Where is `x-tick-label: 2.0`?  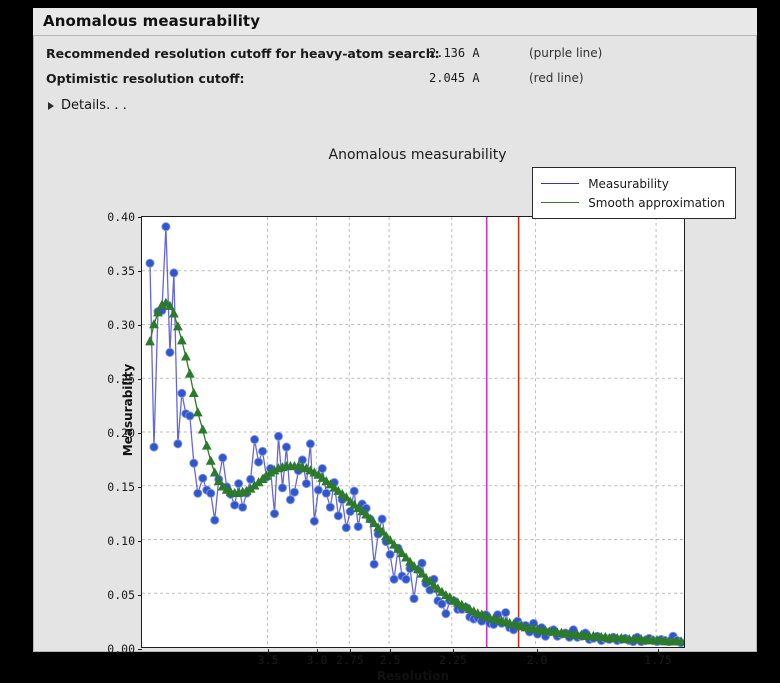
x-tick-label: 2.0 is located at coordinates (537, 660).